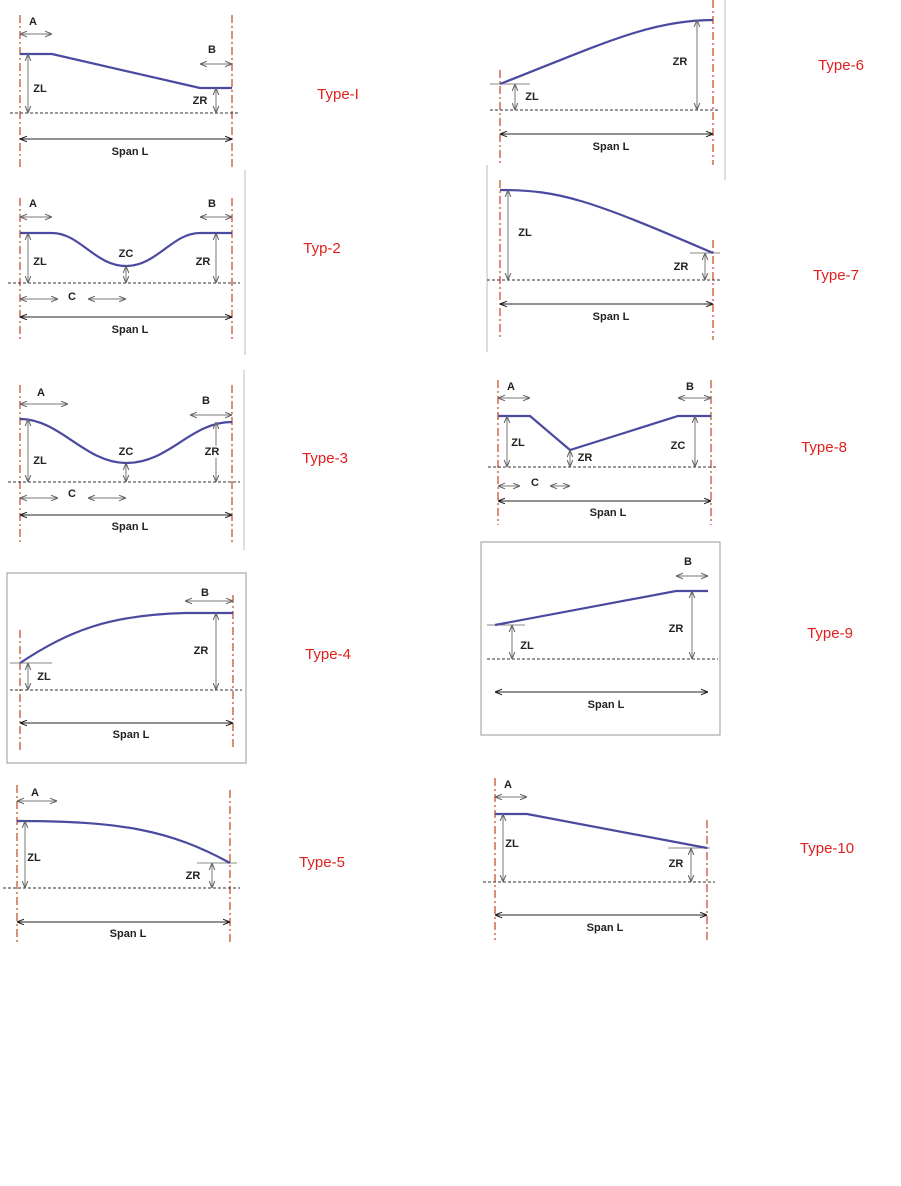 This screenshot has width=901, height=1186. I want to click on type-label: Type-8, so click(824, 447).